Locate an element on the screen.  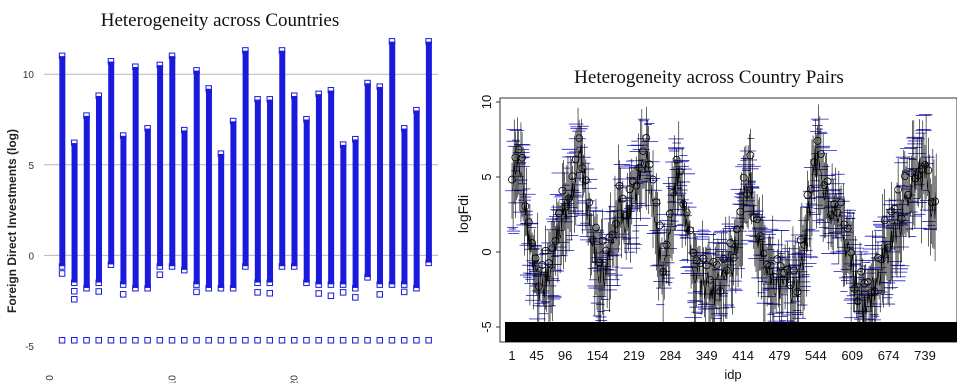
left-x-tick-labels: 0 10 20 is located at coordinates (172, 379).